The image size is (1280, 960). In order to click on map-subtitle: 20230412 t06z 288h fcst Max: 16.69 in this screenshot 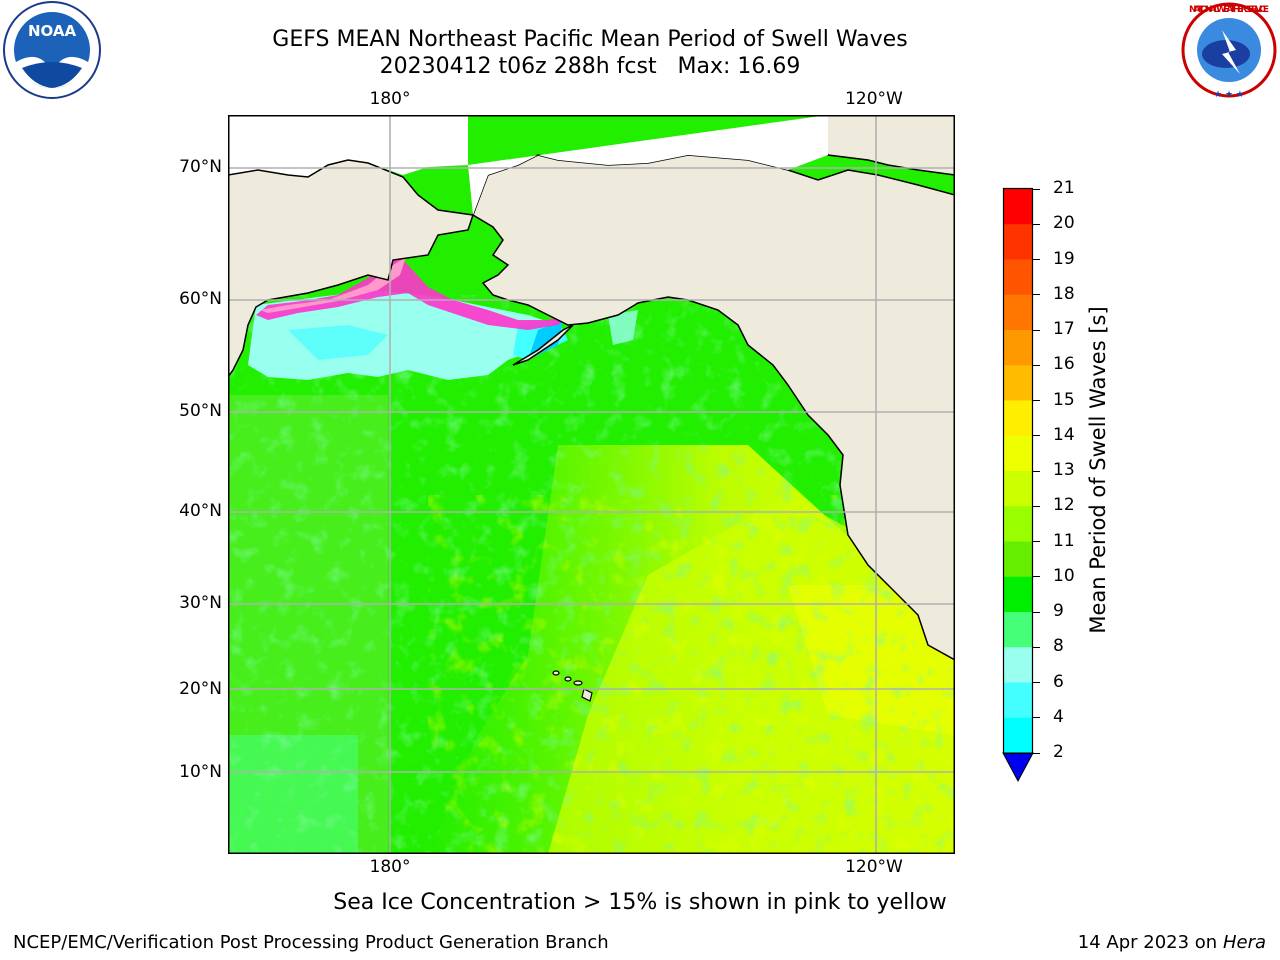, I will do `click(590, 66)`.